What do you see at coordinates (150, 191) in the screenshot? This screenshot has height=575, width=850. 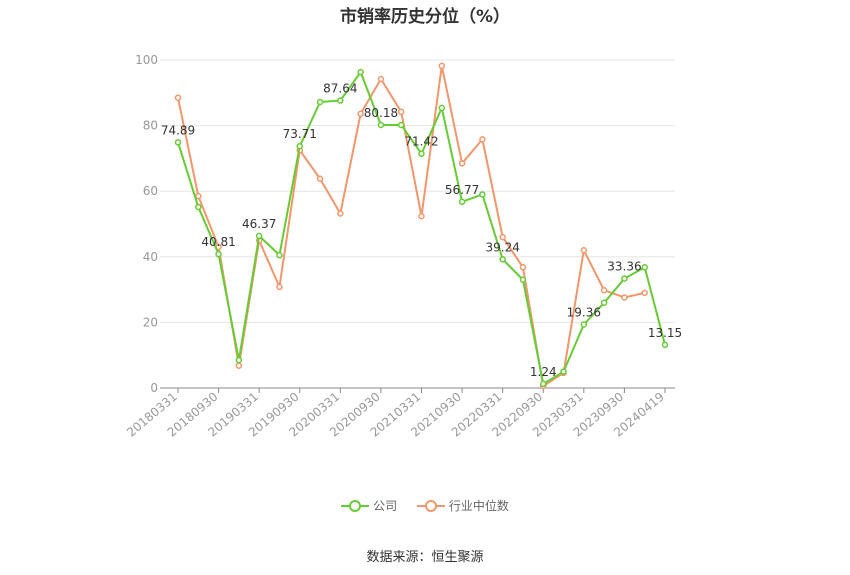 I see `y-tick-label: 60` at bounding box center [150, 191].